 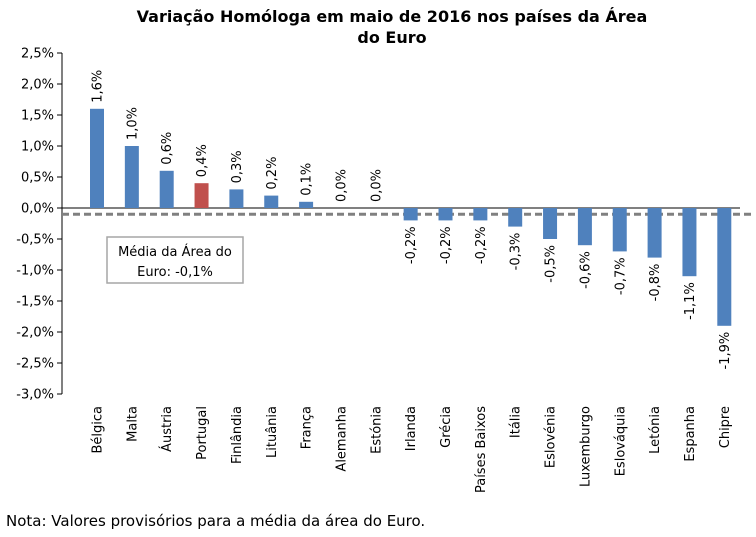 I want to click on category-label: França, so click(x=307, y=427).